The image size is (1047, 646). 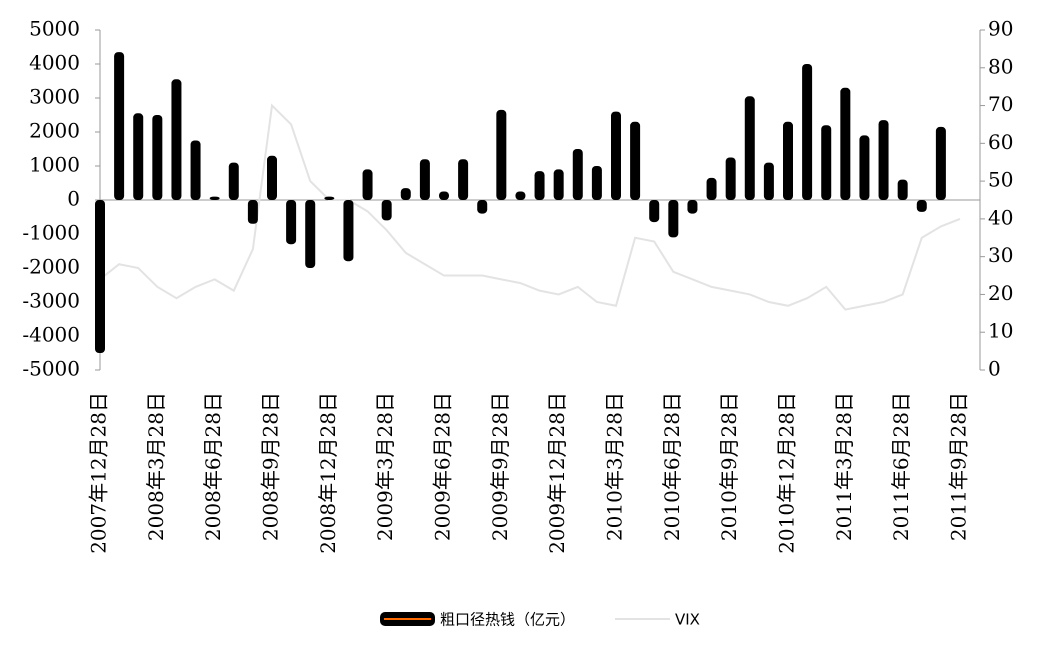 What do you see at coordinates (1000, 331) in the screenshot?
I see `y2-tick-label: 10` at bounding box center [1000, 331].